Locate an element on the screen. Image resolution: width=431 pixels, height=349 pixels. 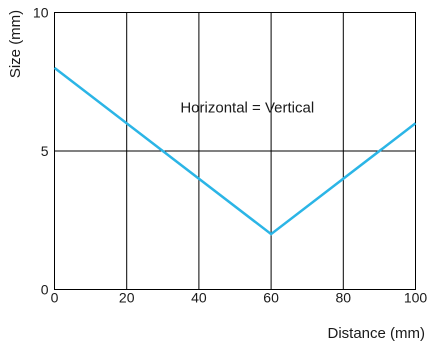
x-tick-label: 20 is located at coordinates (127, 298).